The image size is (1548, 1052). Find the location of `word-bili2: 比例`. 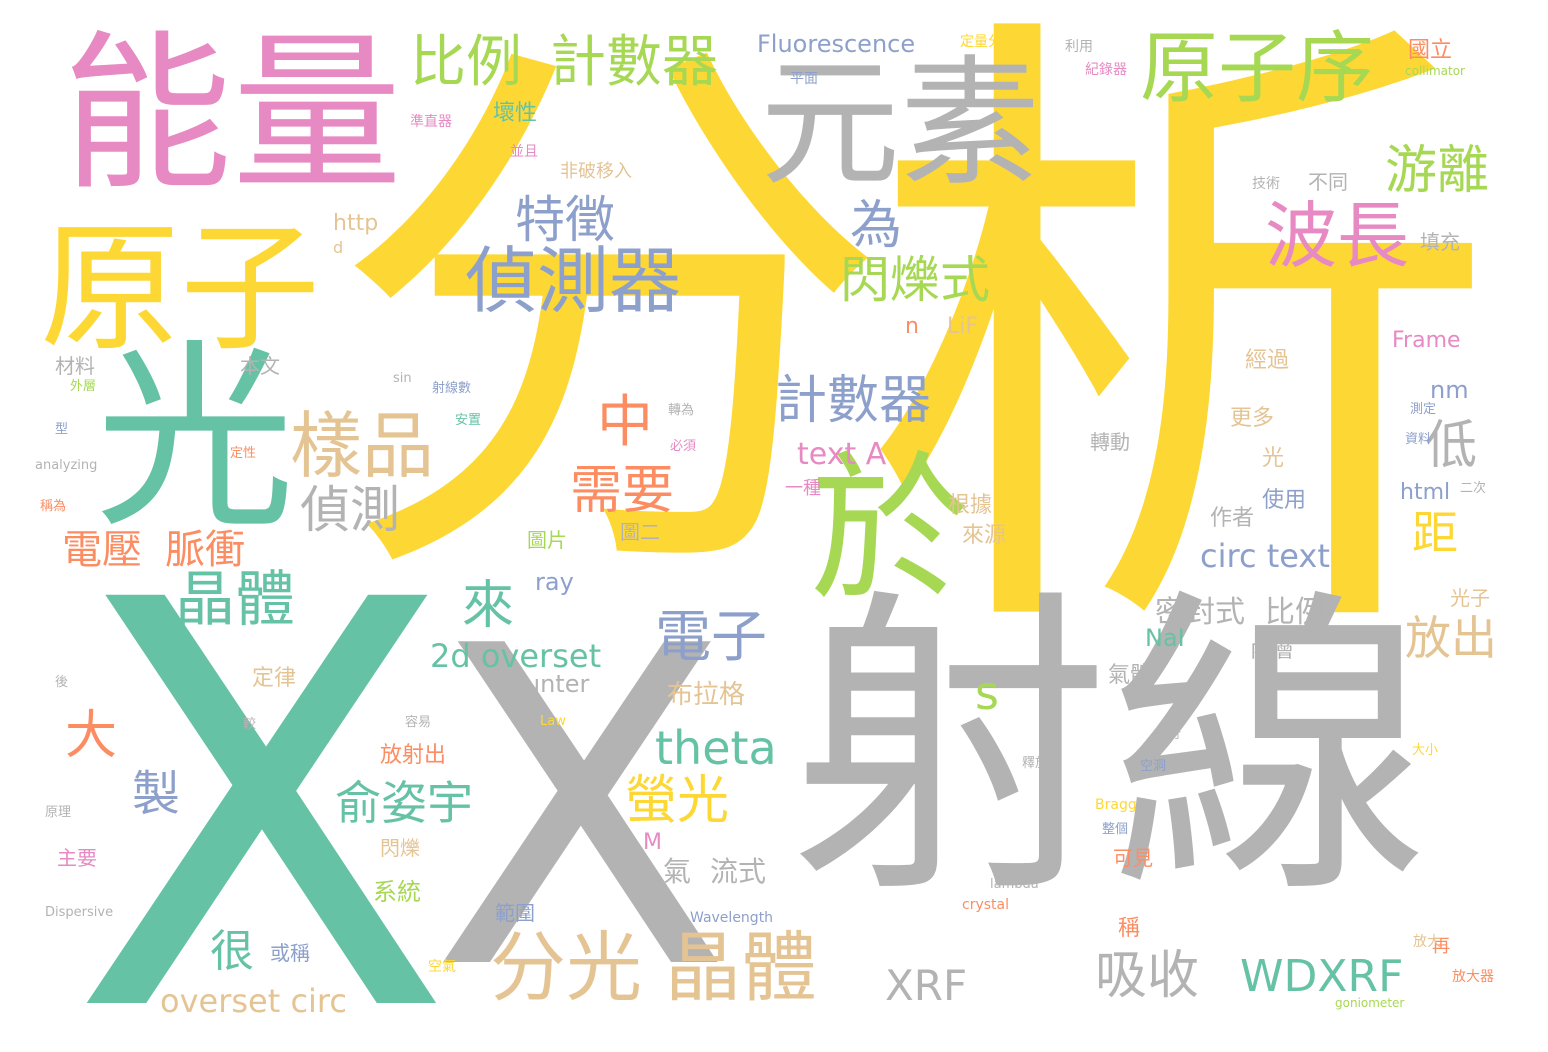

word-bili2: 比例 is located at coordinates (1295, 612).